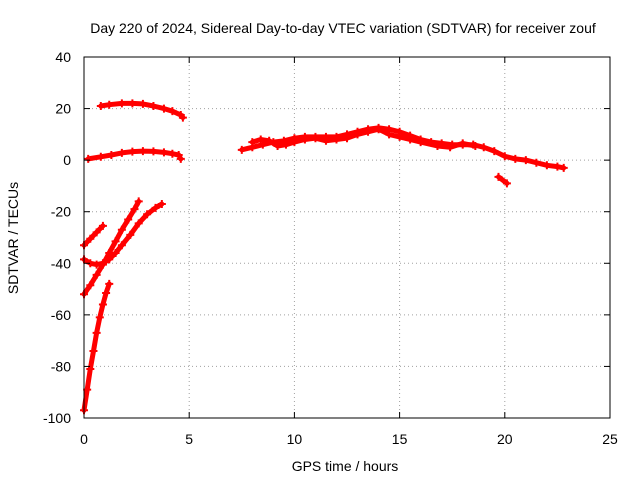 The width and height of the screenshot is (640, 480). I want to click on x-tick-label: 10, so click(295, 439).